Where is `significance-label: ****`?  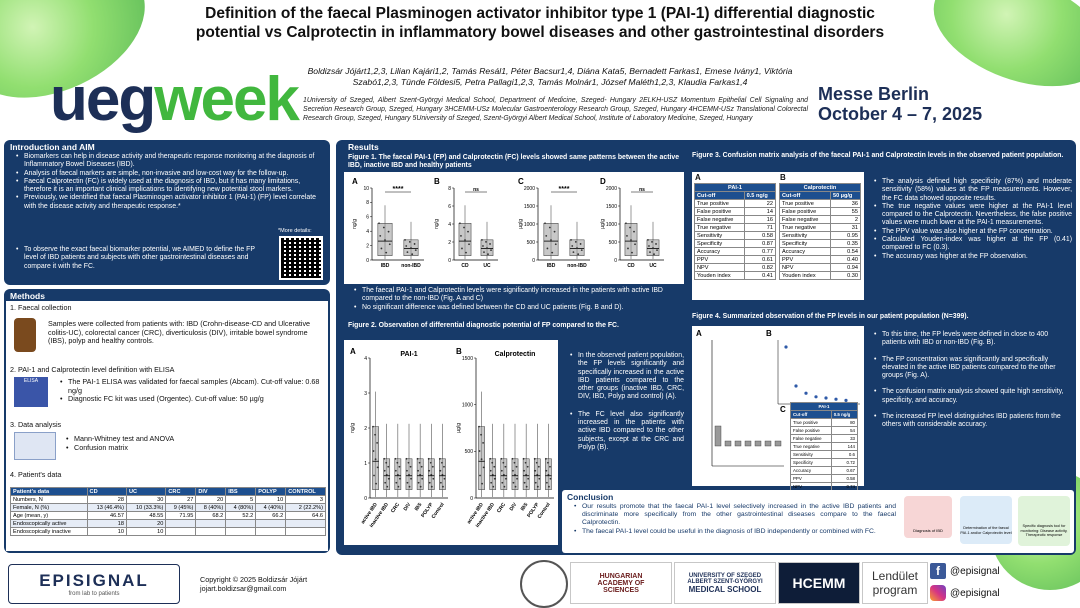
significance-label: **** is located at coordinates (564, 189).